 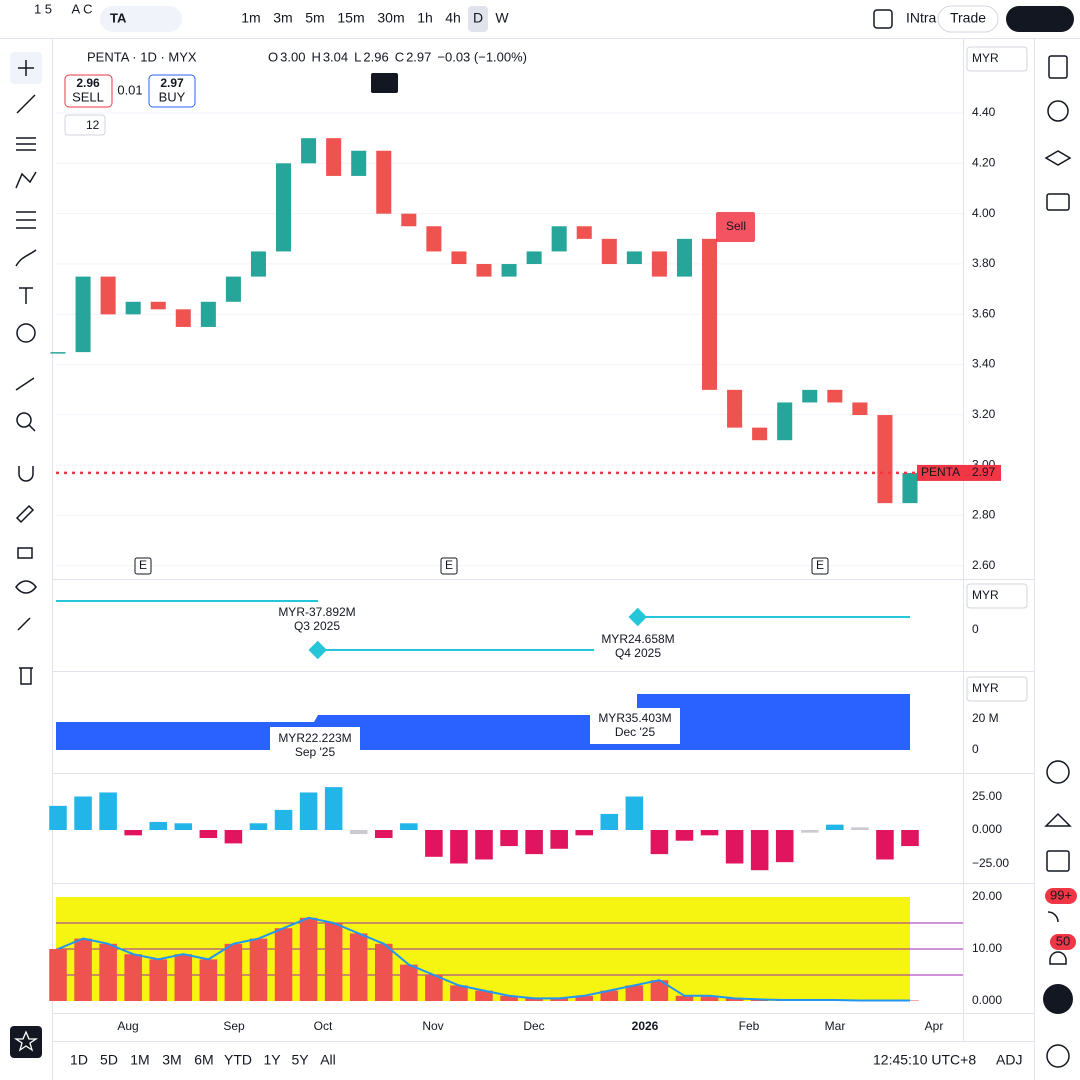 What do you see at coordinates (250, 18) in the screenshot?
I see `interval-button: 1m` at bounding box center [250, 18].